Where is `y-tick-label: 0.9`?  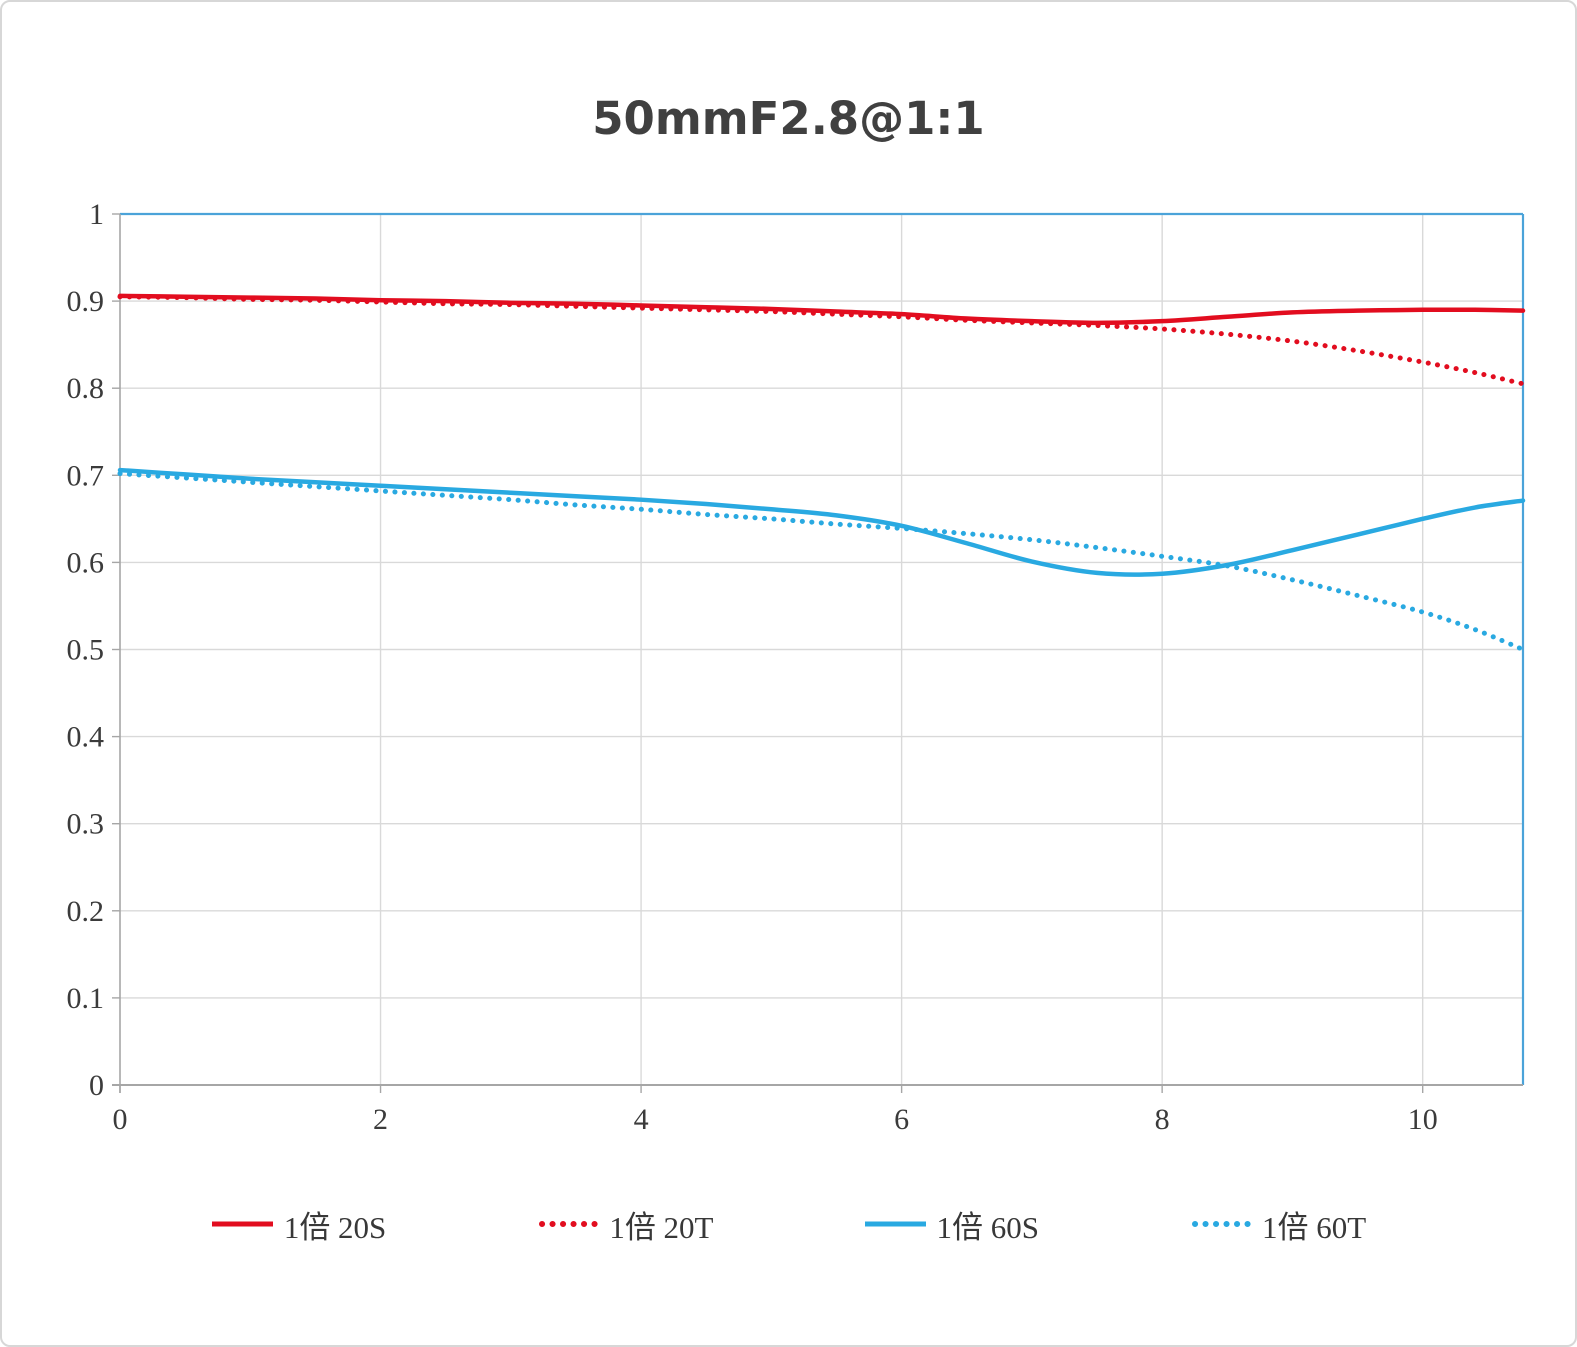 y-tick-label: 0.9 is located at coordinates (86, 301).